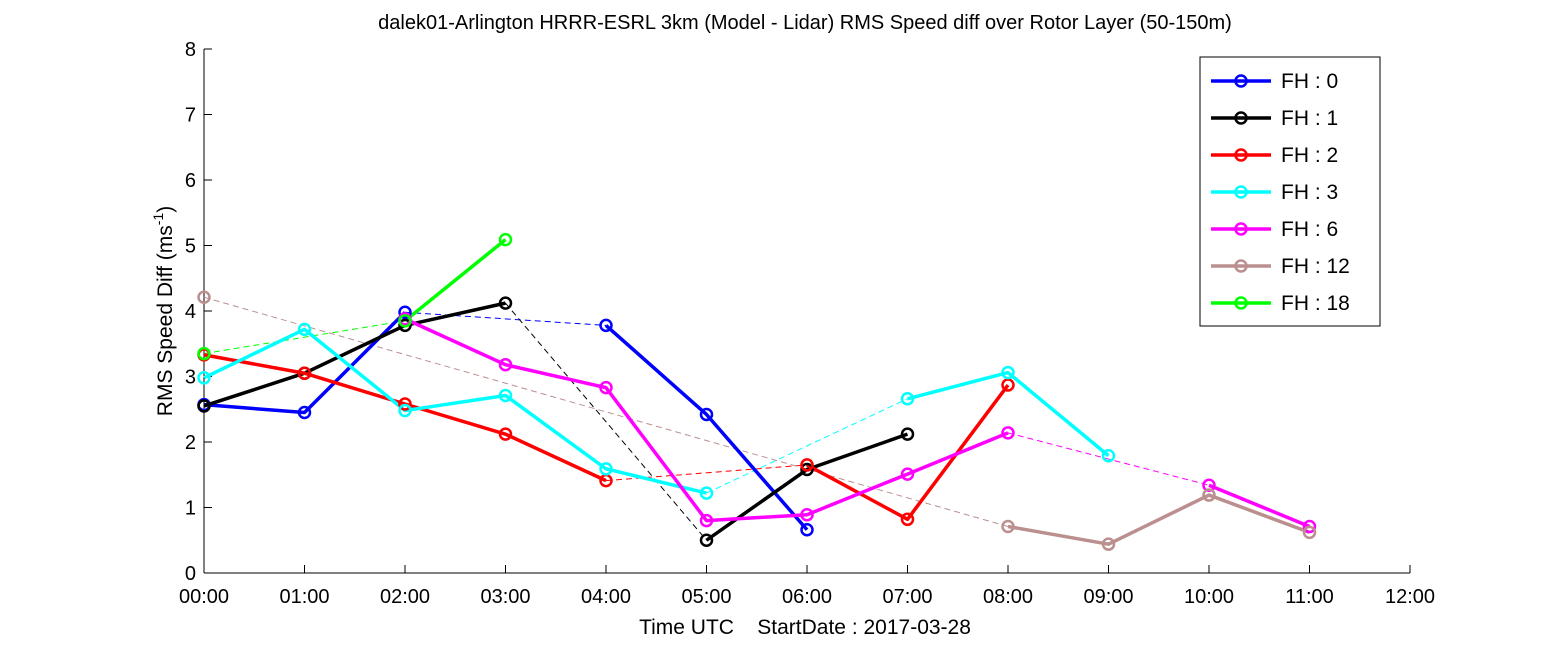 This screenshot has width=1559, height=656. I want to click on y-tick-label: 5, so click(190, 247).